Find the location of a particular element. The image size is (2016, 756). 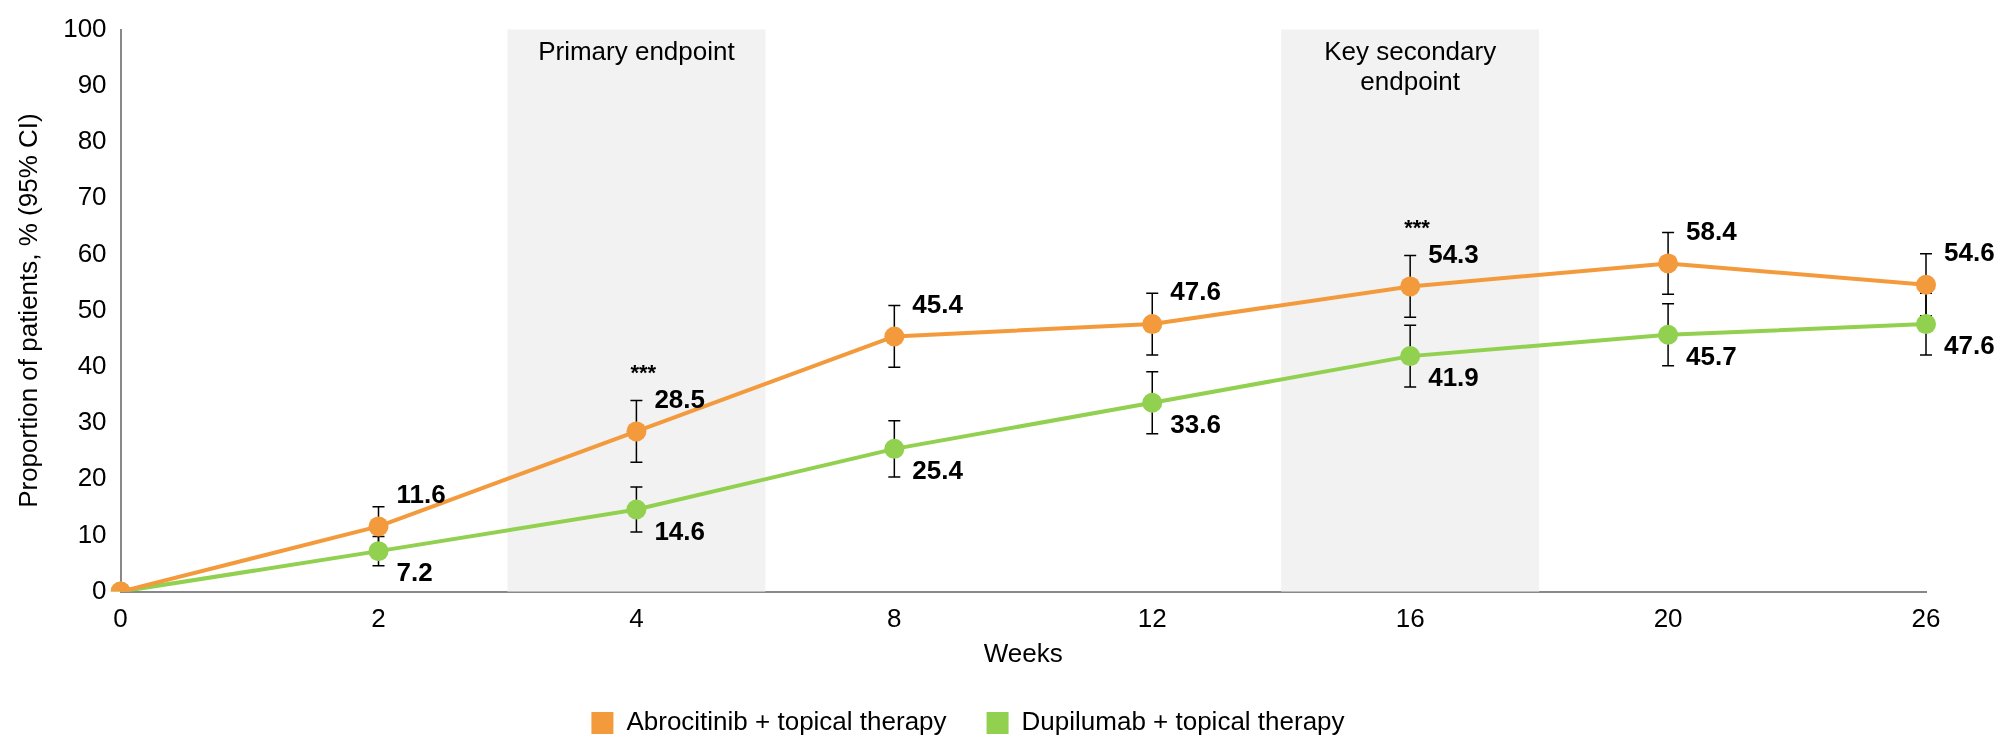

x-tick-label: 2 is located at coordinates (378, 618).